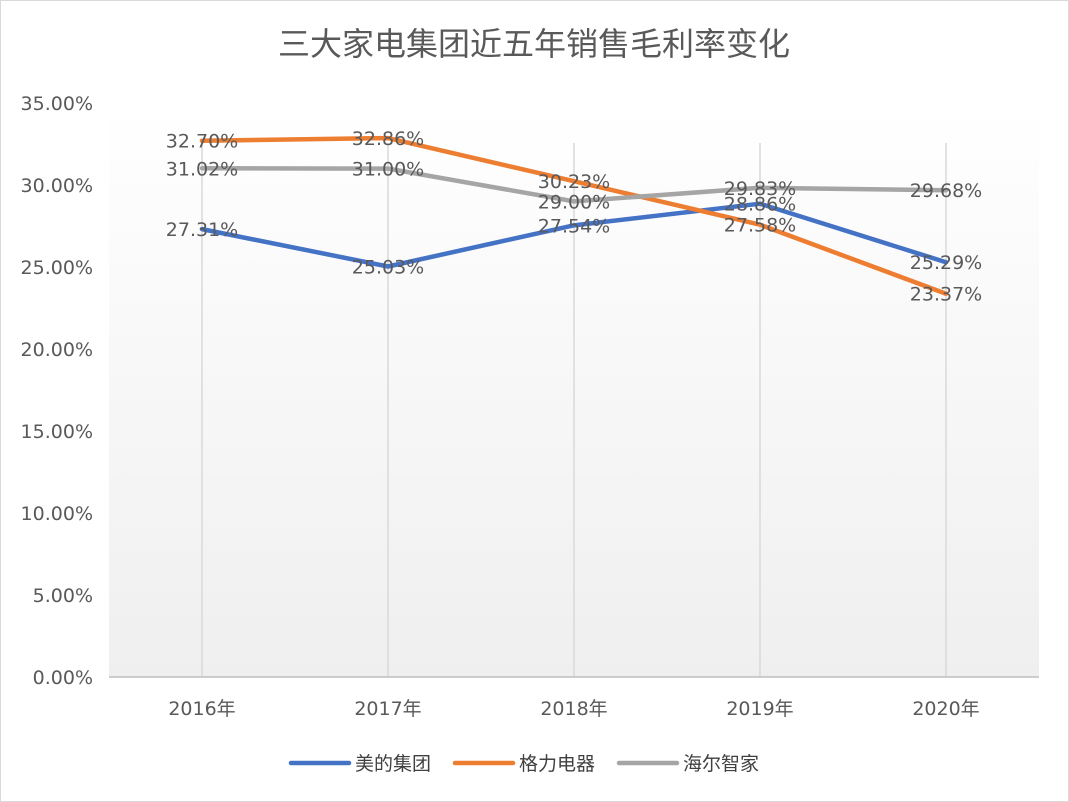  Describe the element at coordinates (393, 764) in the screenshot. I see `legend-label: 美的集团` at that location.